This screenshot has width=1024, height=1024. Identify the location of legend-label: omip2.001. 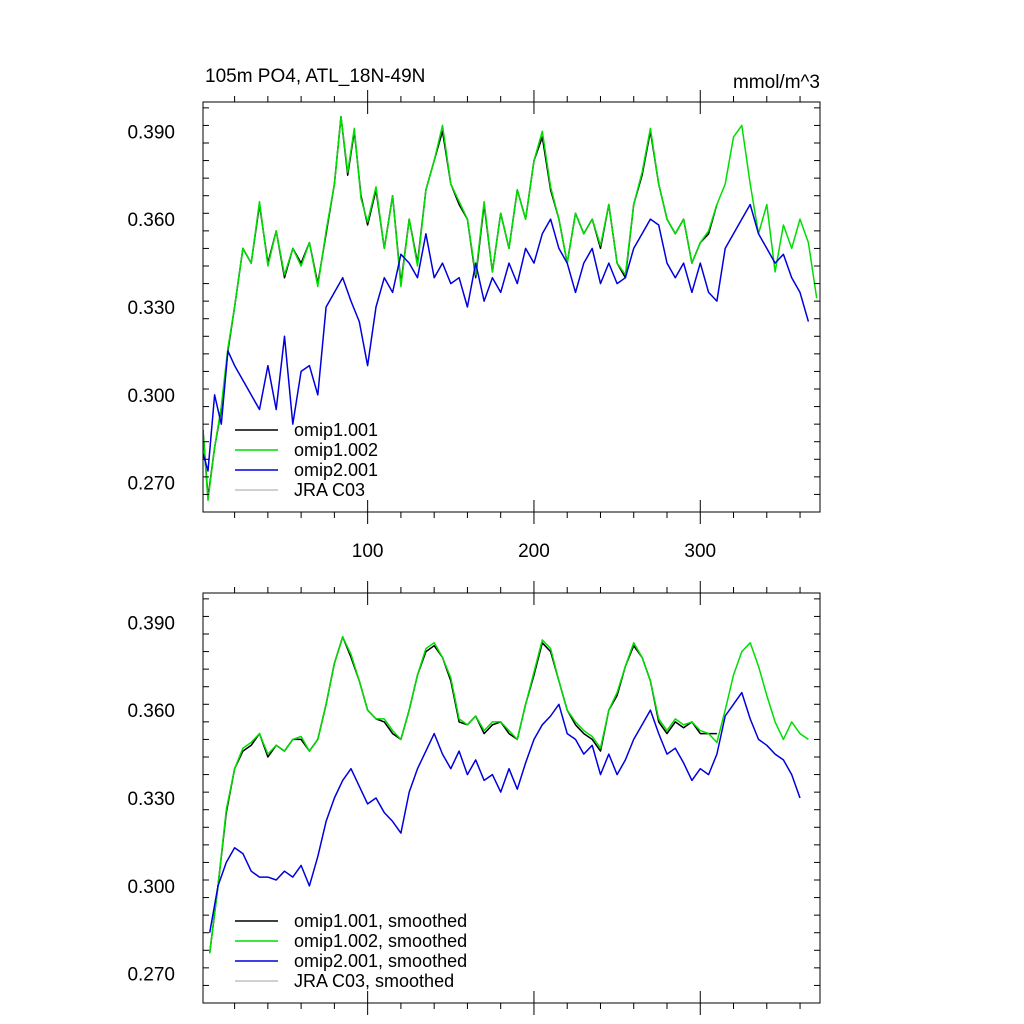
(336, 470).